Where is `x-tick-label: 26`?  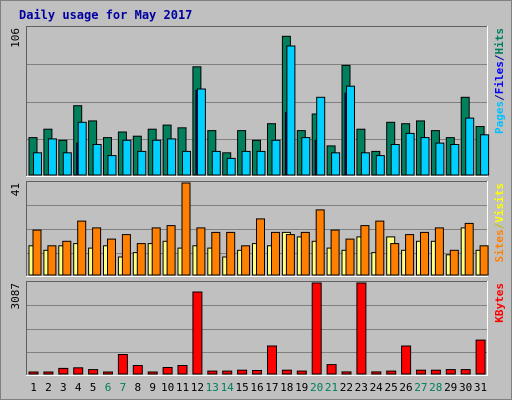
x-tick-label: 26 is located at coordinates (405, 387).